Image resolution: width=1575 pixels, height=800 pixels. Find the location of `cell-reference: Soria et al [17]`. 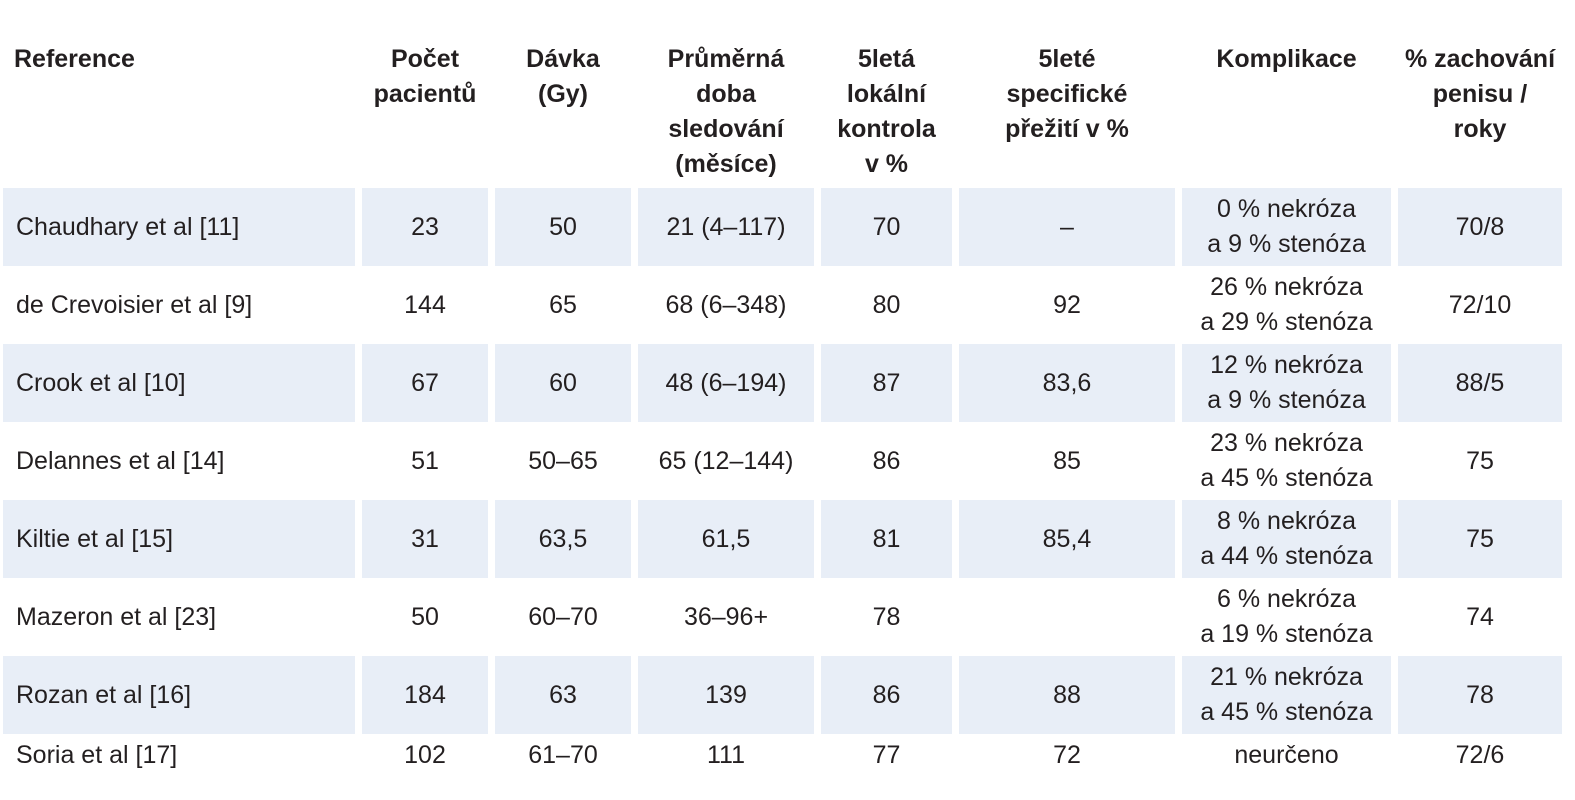

cell-reference: Soria et al [17] is located at coordinates (97, 754).